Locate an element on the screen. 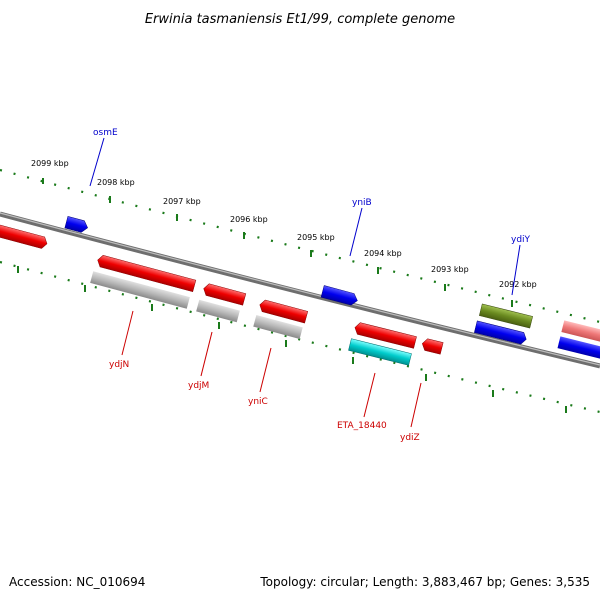 This screenshot has width=600, height=600. tick-label-2094: 2094 kbp is located at coordinates (383, 253).